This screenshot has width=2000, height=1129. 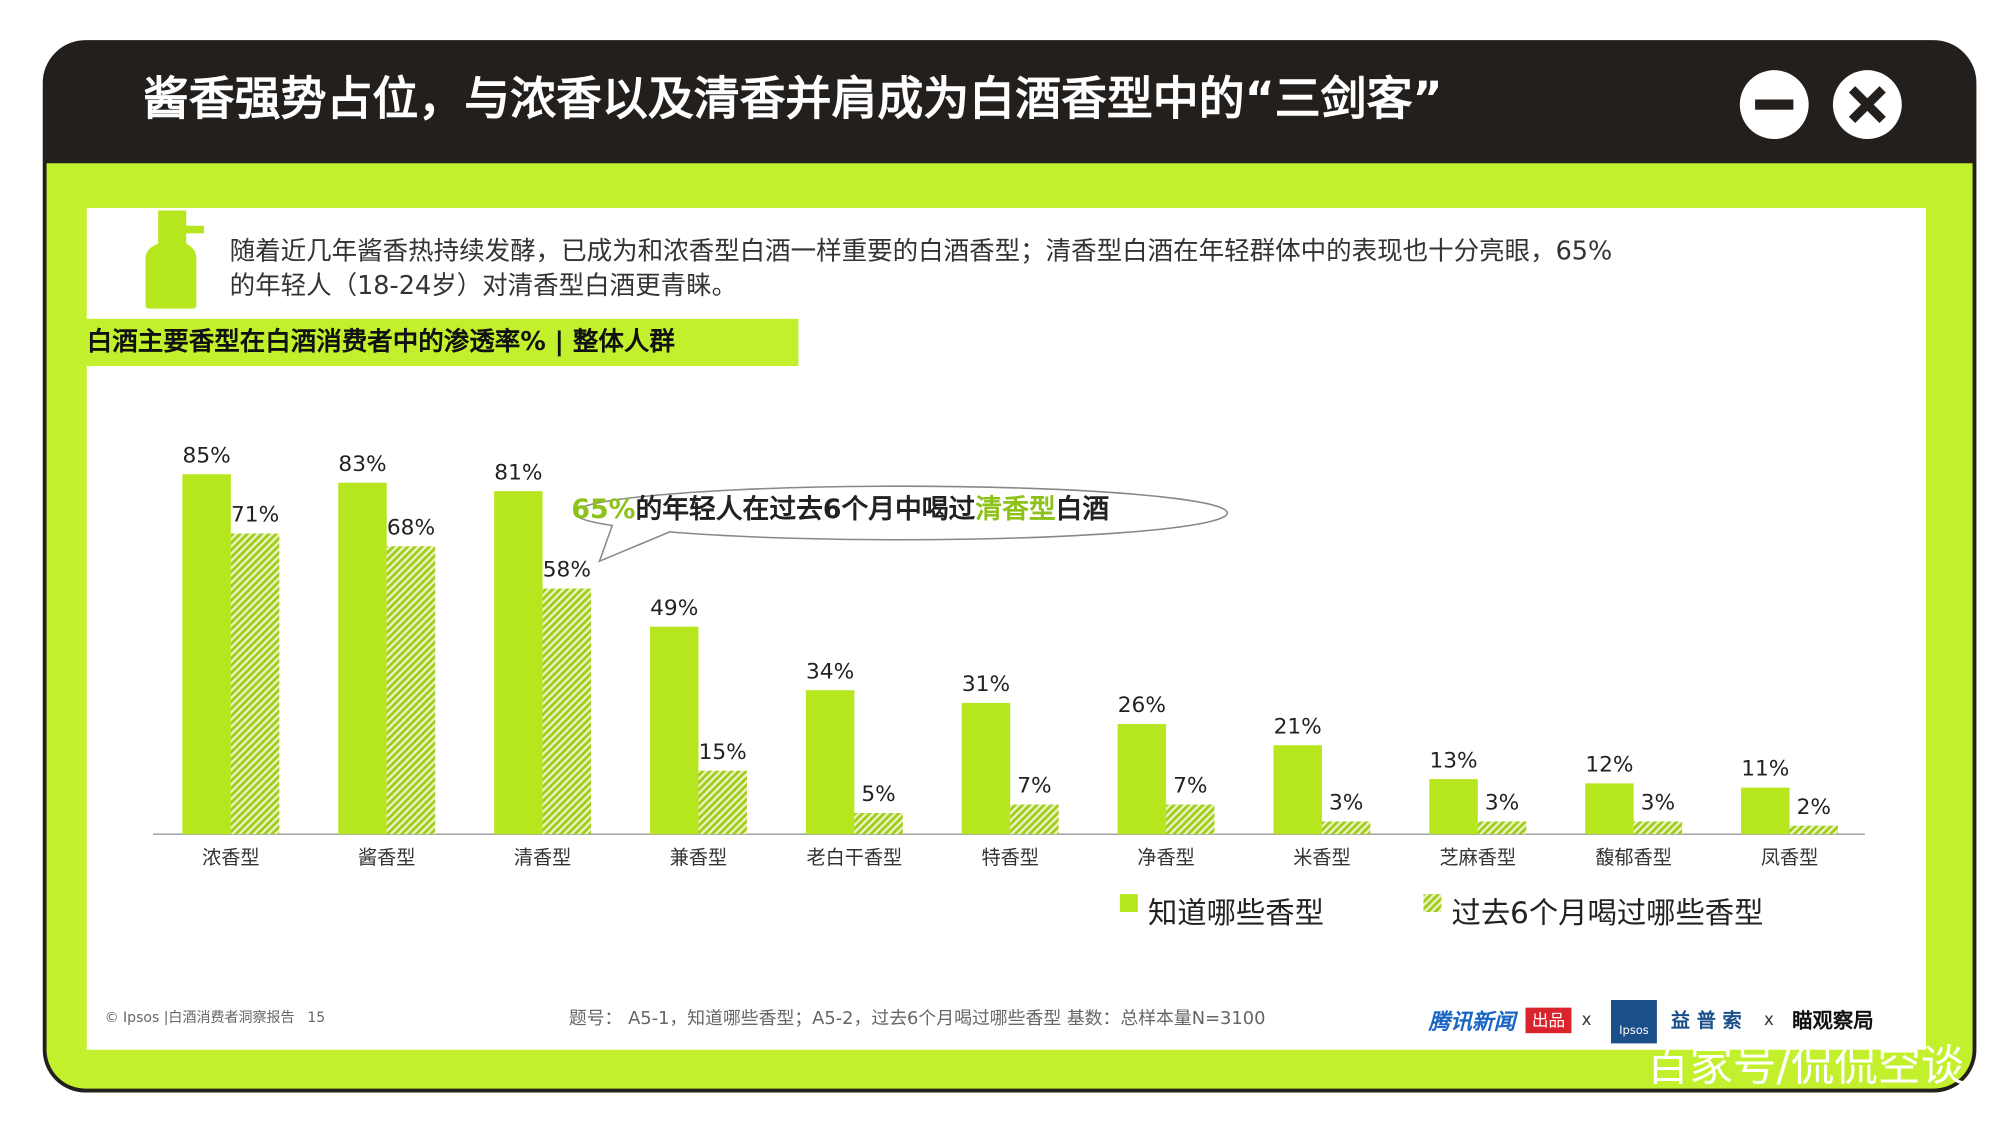 What do you see at coordinates (381, 342) in the screenshot?
I see `chart-title: 白酒主要香型在白酒消费者中的渗透率% | 整体人群` at bounding box center [381, 342].